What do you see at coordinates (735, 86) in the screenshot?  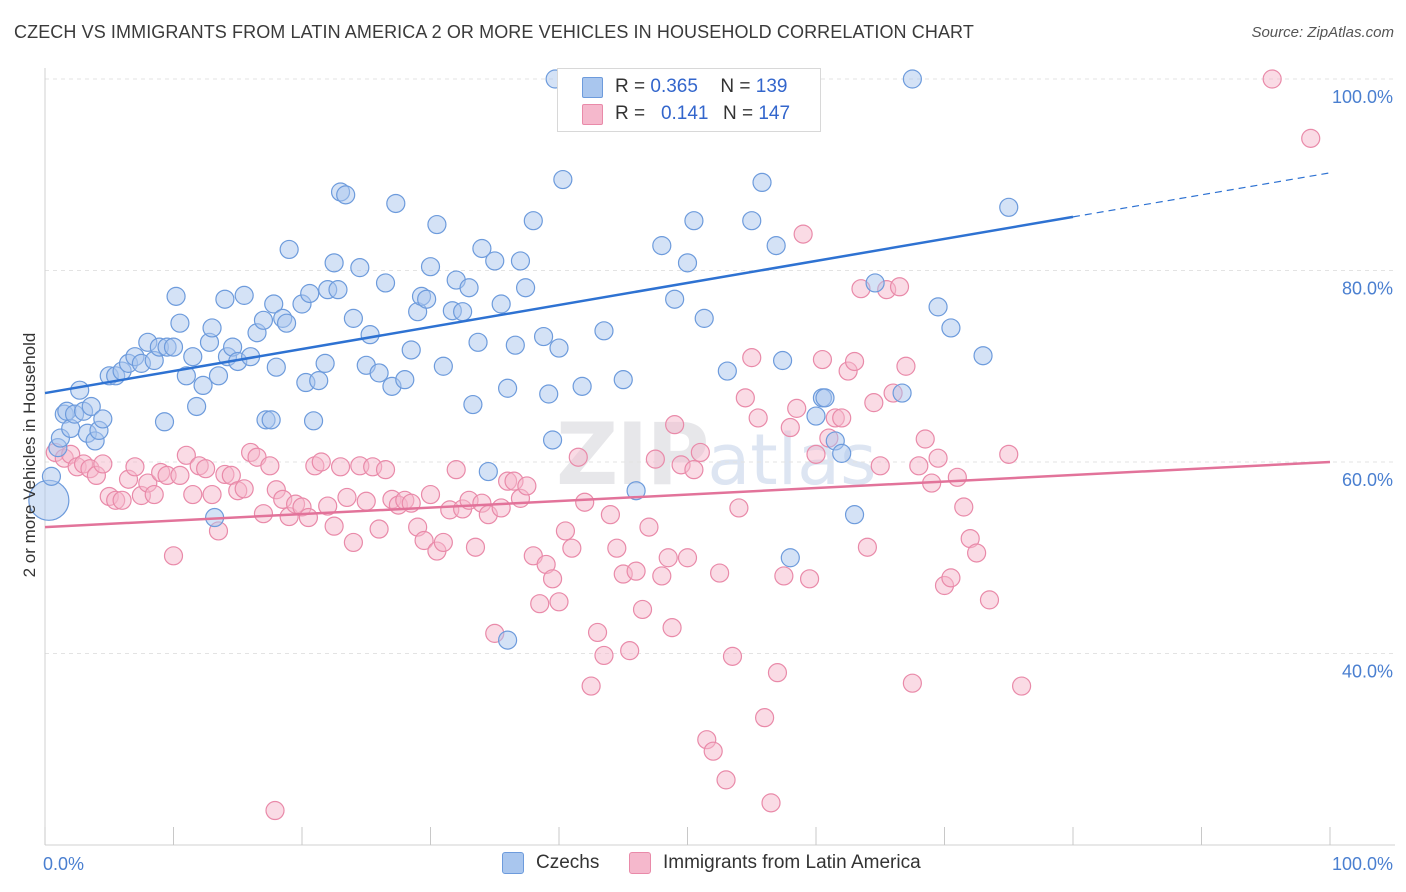 I see `legend-n-label: N =` at bounding box center [735, 86].